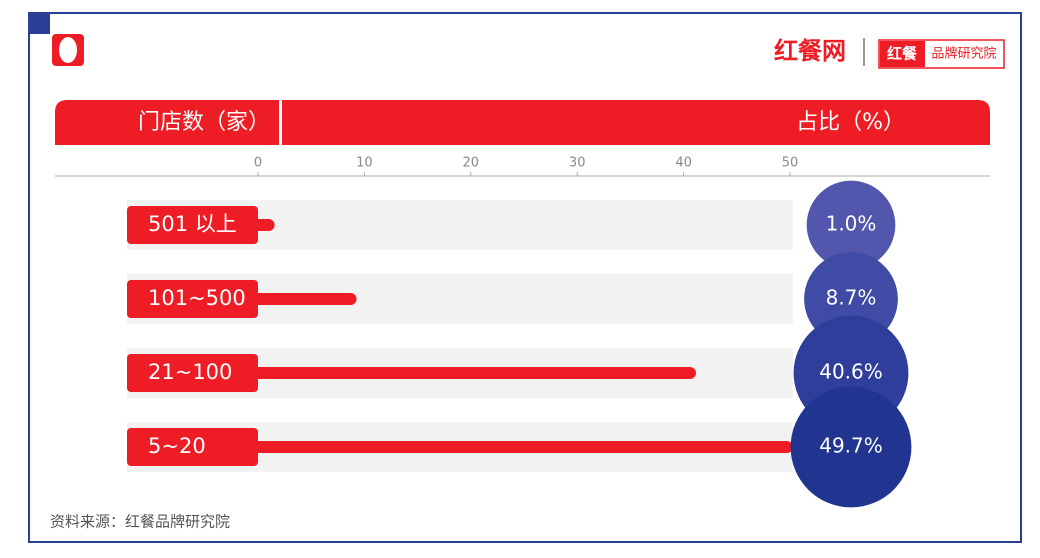 The width and height of the screenshot is (1040, 558). I want to click on header-left: 门店数（家）, so click(204, 122).